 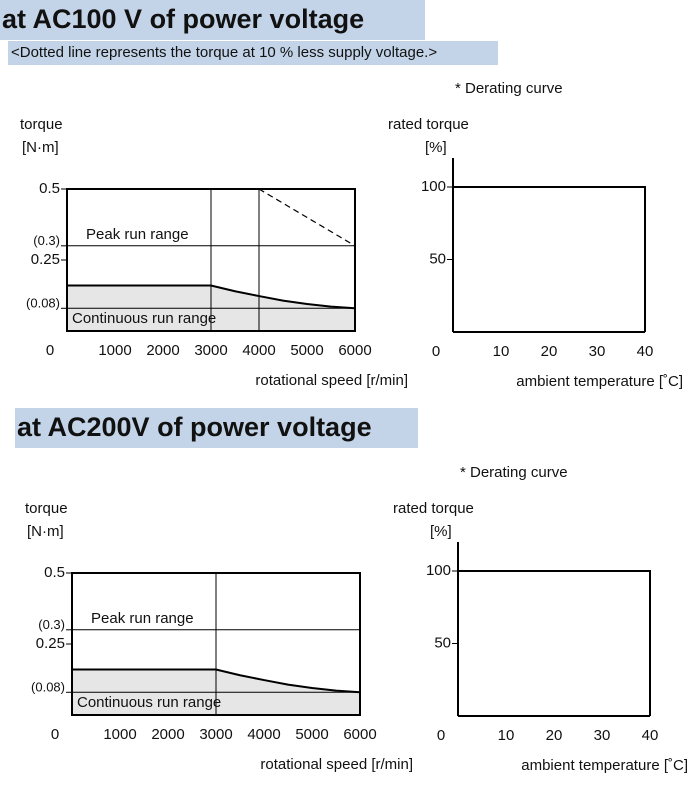 I want to click on heading: at AC100 V of power voltage, so click(x=183, y=19).